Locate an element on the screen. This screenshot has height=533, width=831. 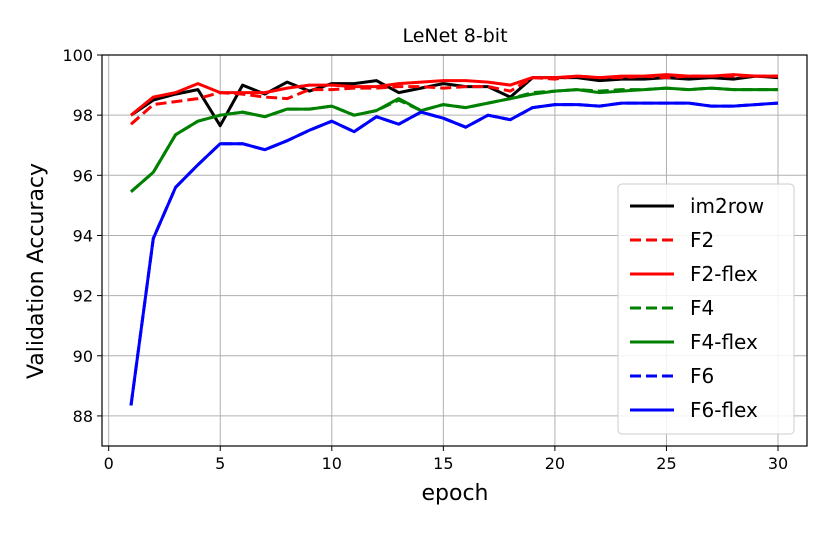
series-im2row-line is located at coordinates (454, 101).